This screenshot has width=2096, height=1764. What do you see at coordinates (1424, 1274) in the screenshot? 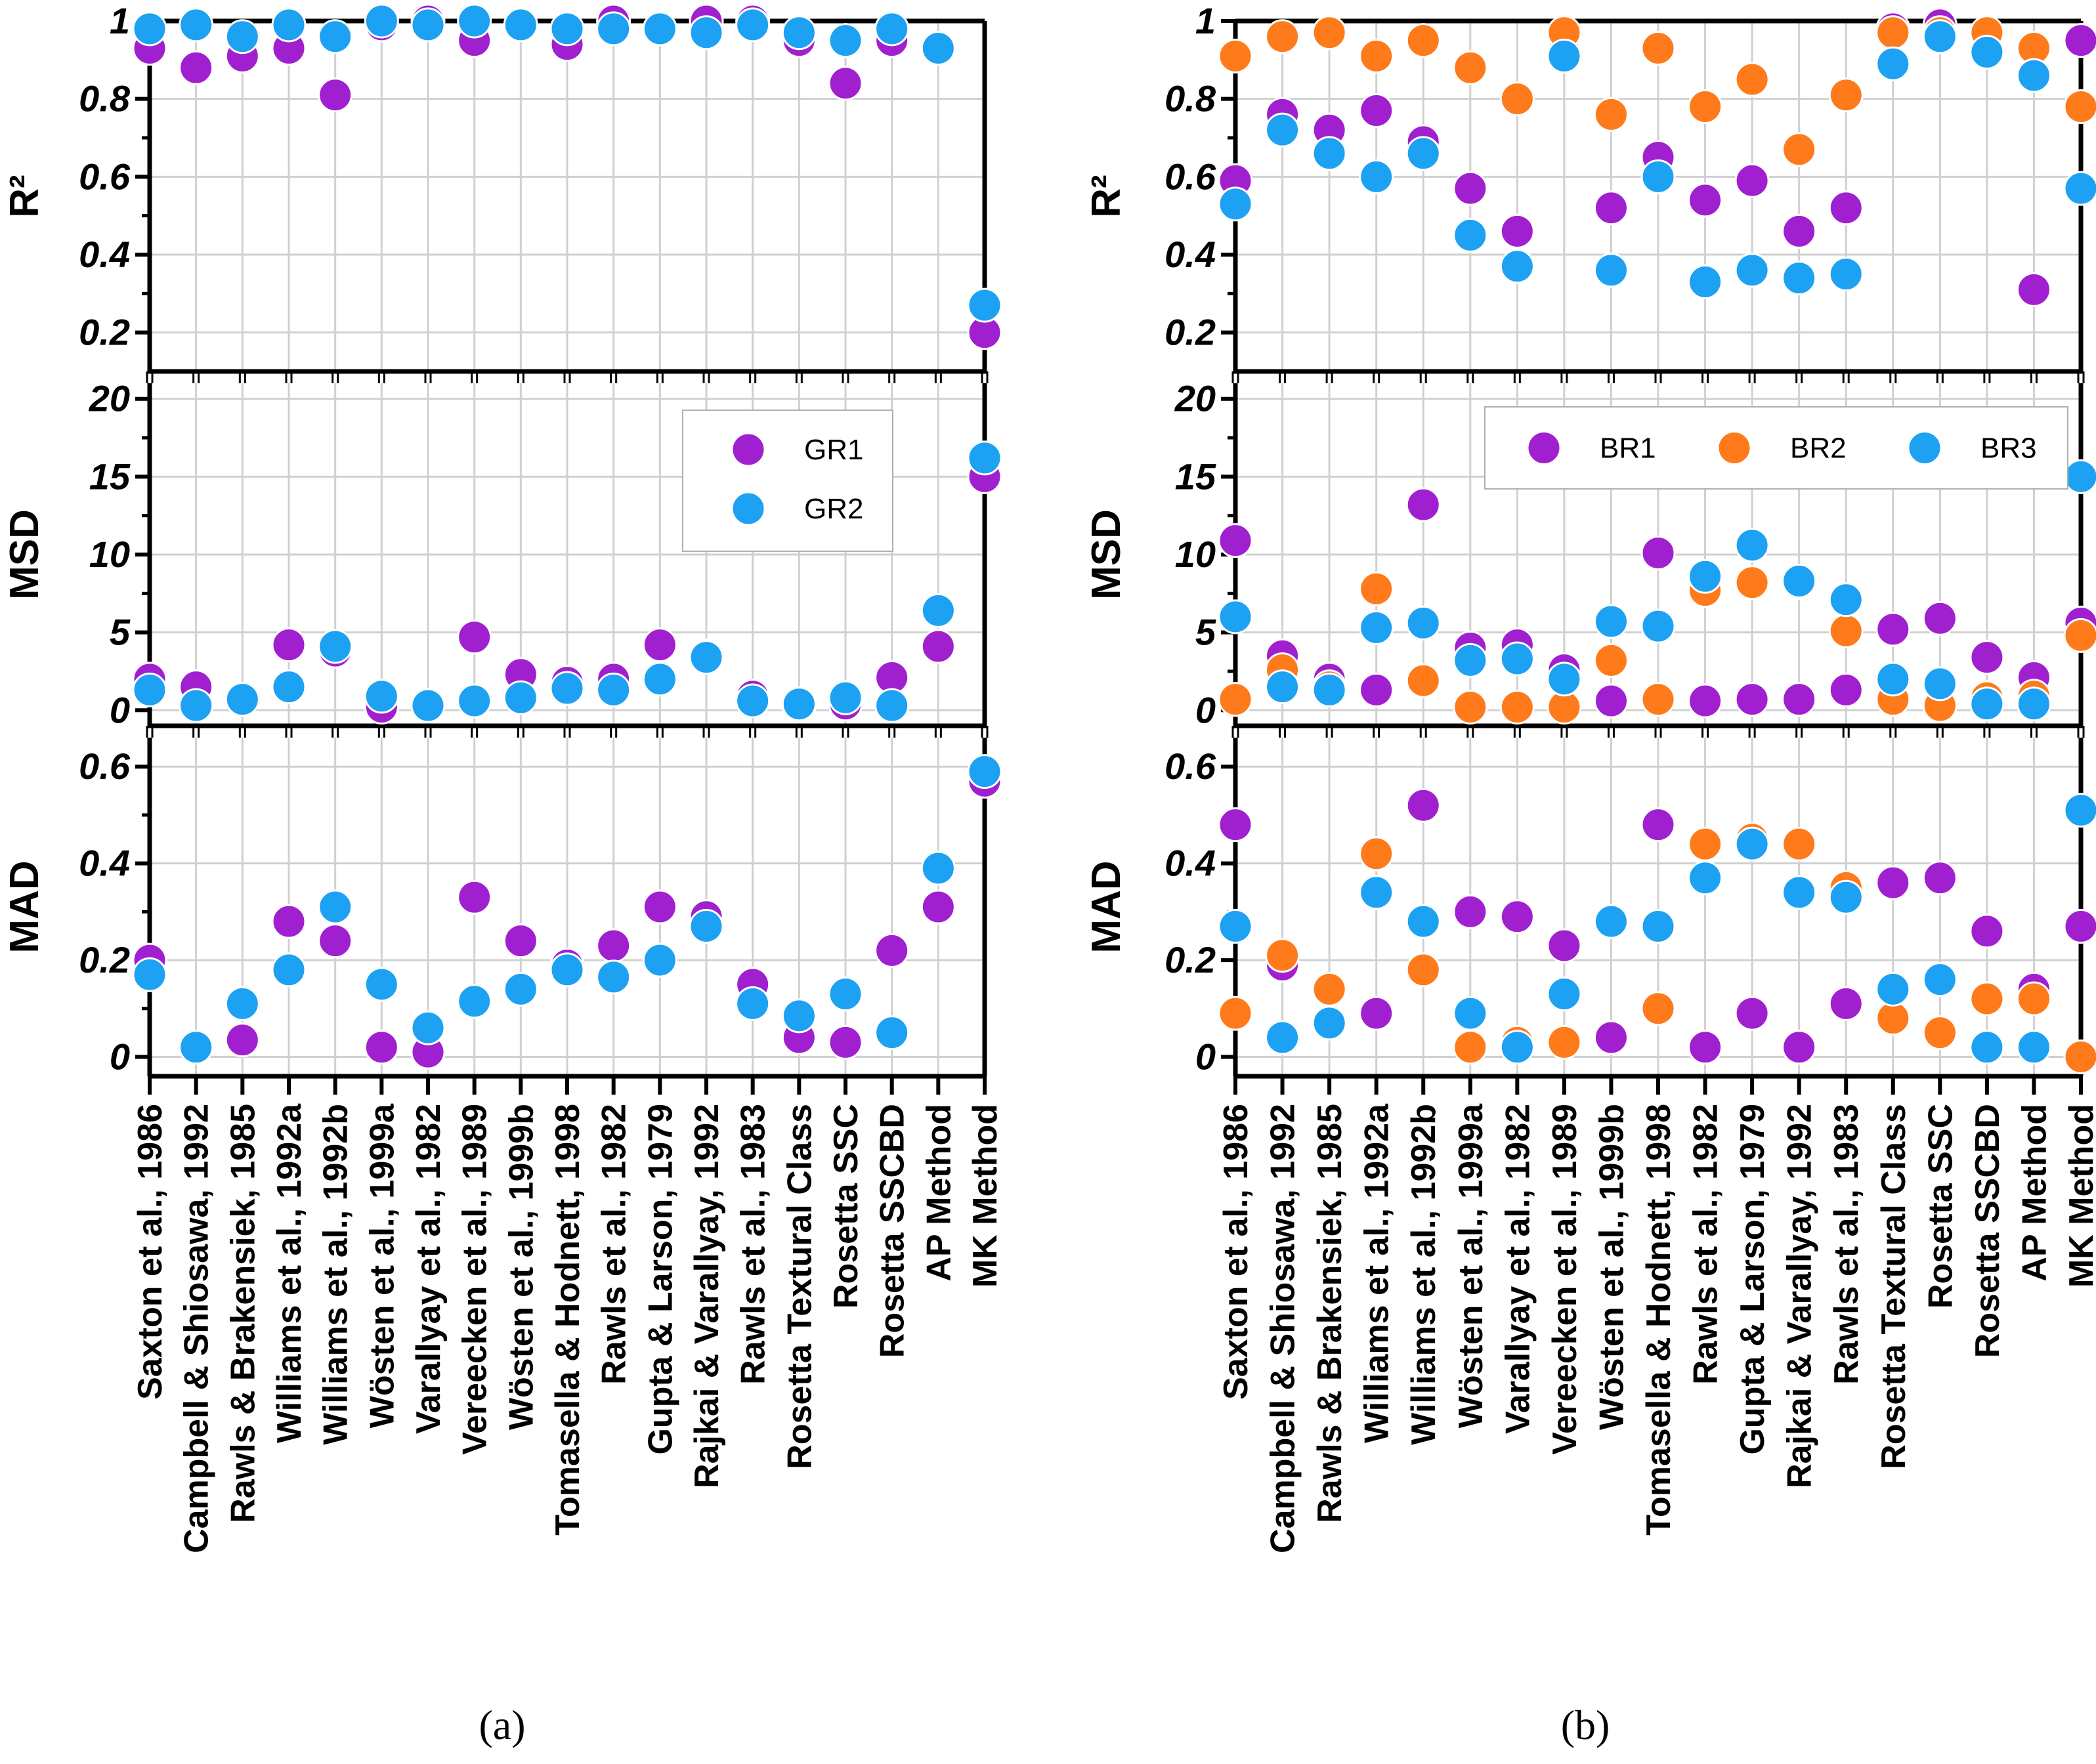
I see `category-label: Williams et al., 1992b` at bounding box center [1424, 1274].